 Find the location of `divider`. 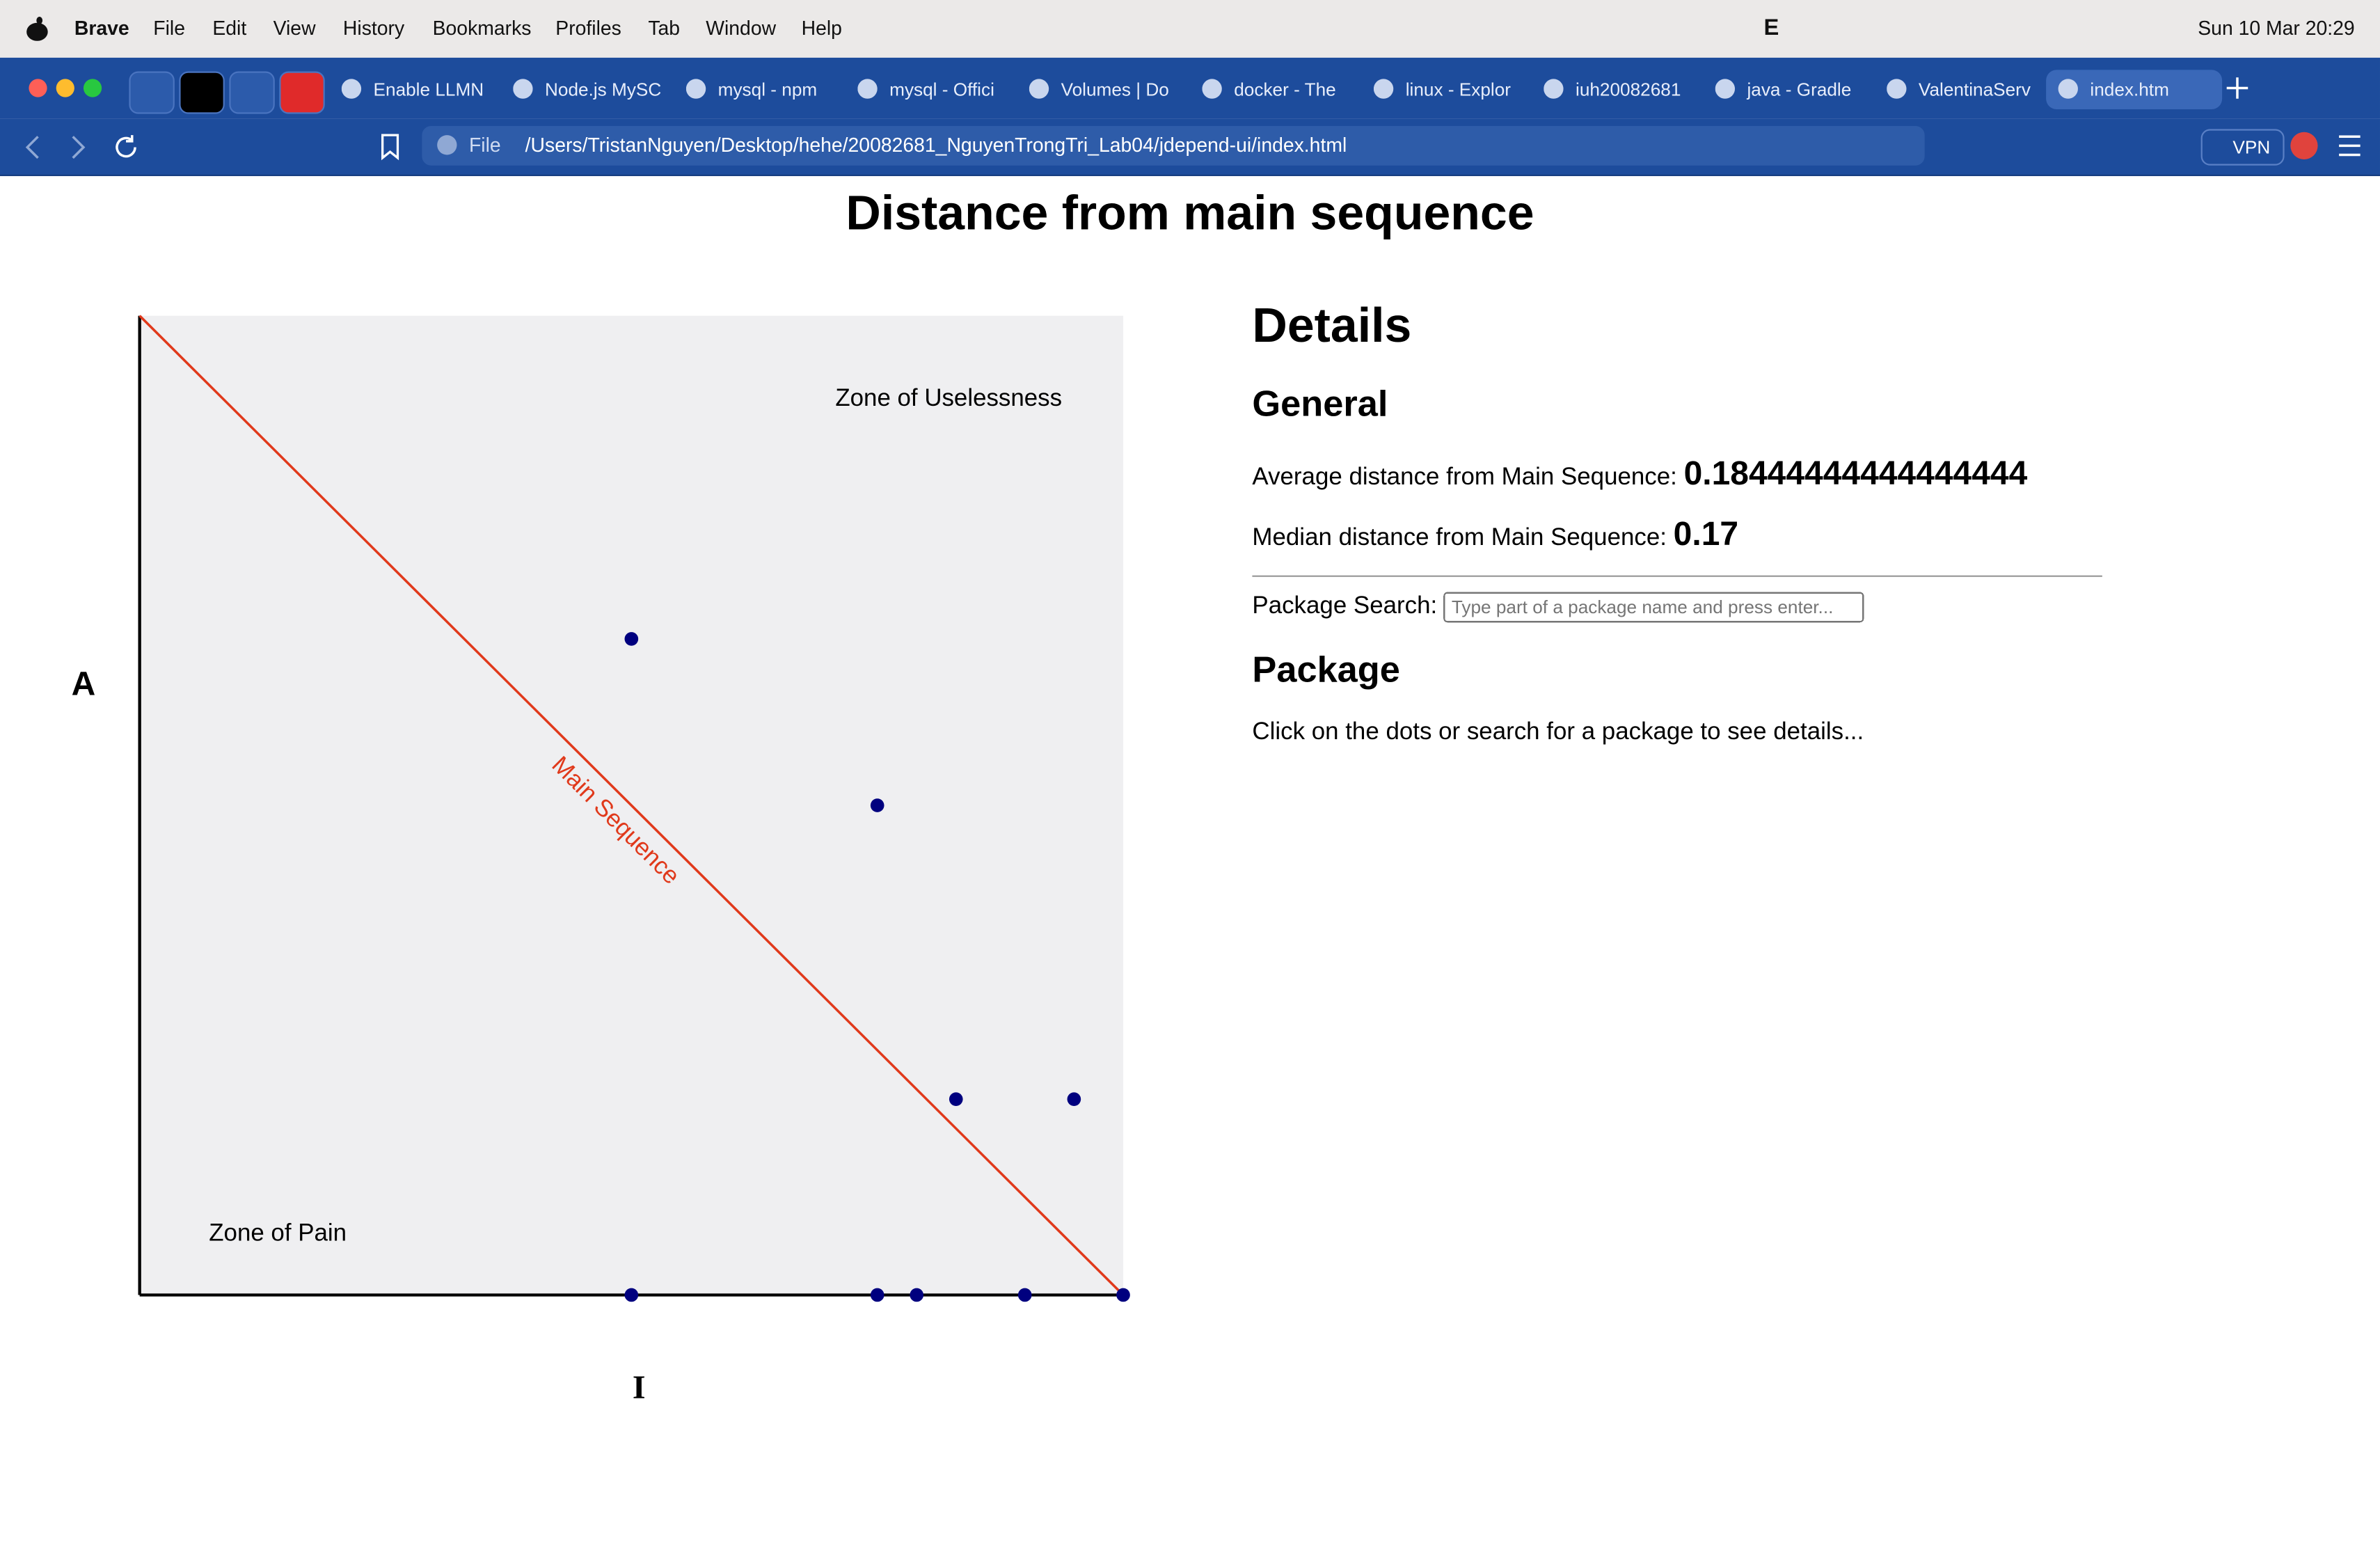

divider is located at coordinates (1677, 576).